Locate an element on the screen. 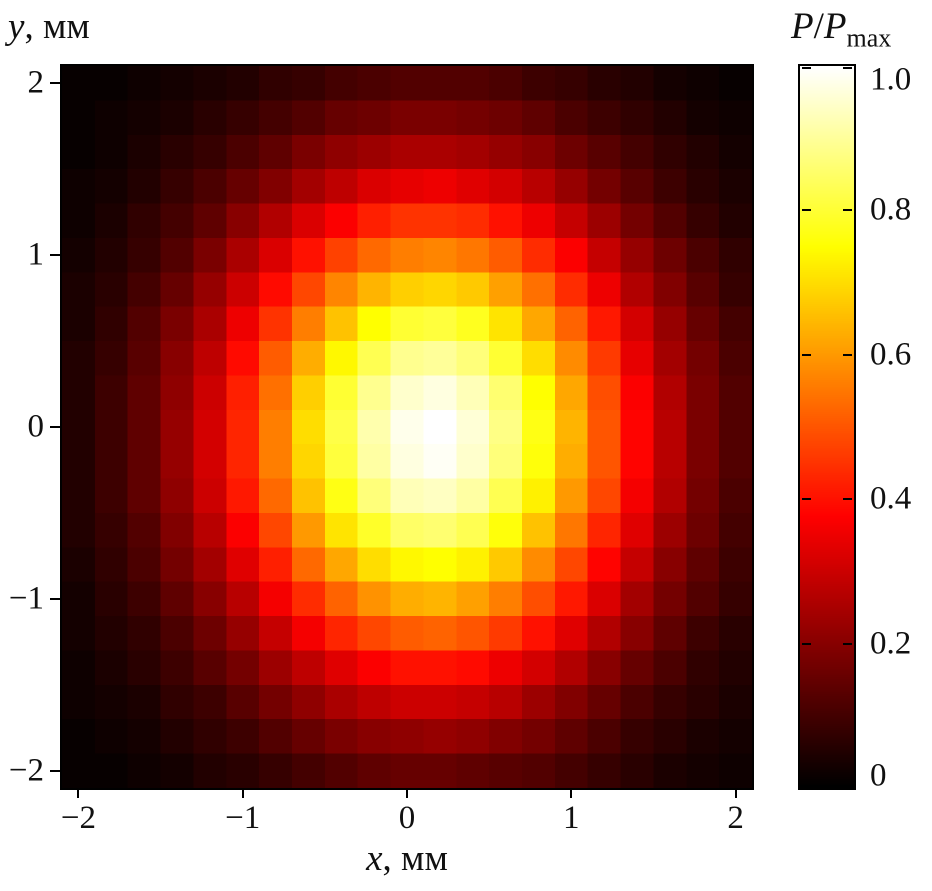 The height and width of the screenshot is (891, 932). colorbar-title: P/Pmax is located at coordinates (841, 29).